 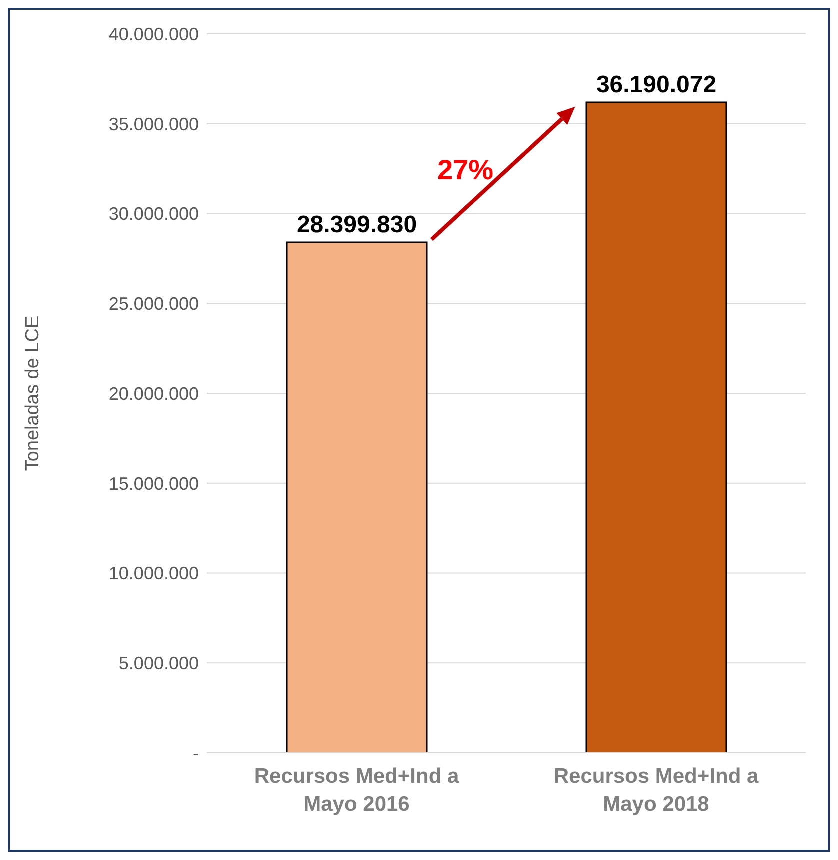 What do you see at coordinates (357, 225) in the screenshot?
I see `data-label: 28.399.830` at bounding box center [357, 225].